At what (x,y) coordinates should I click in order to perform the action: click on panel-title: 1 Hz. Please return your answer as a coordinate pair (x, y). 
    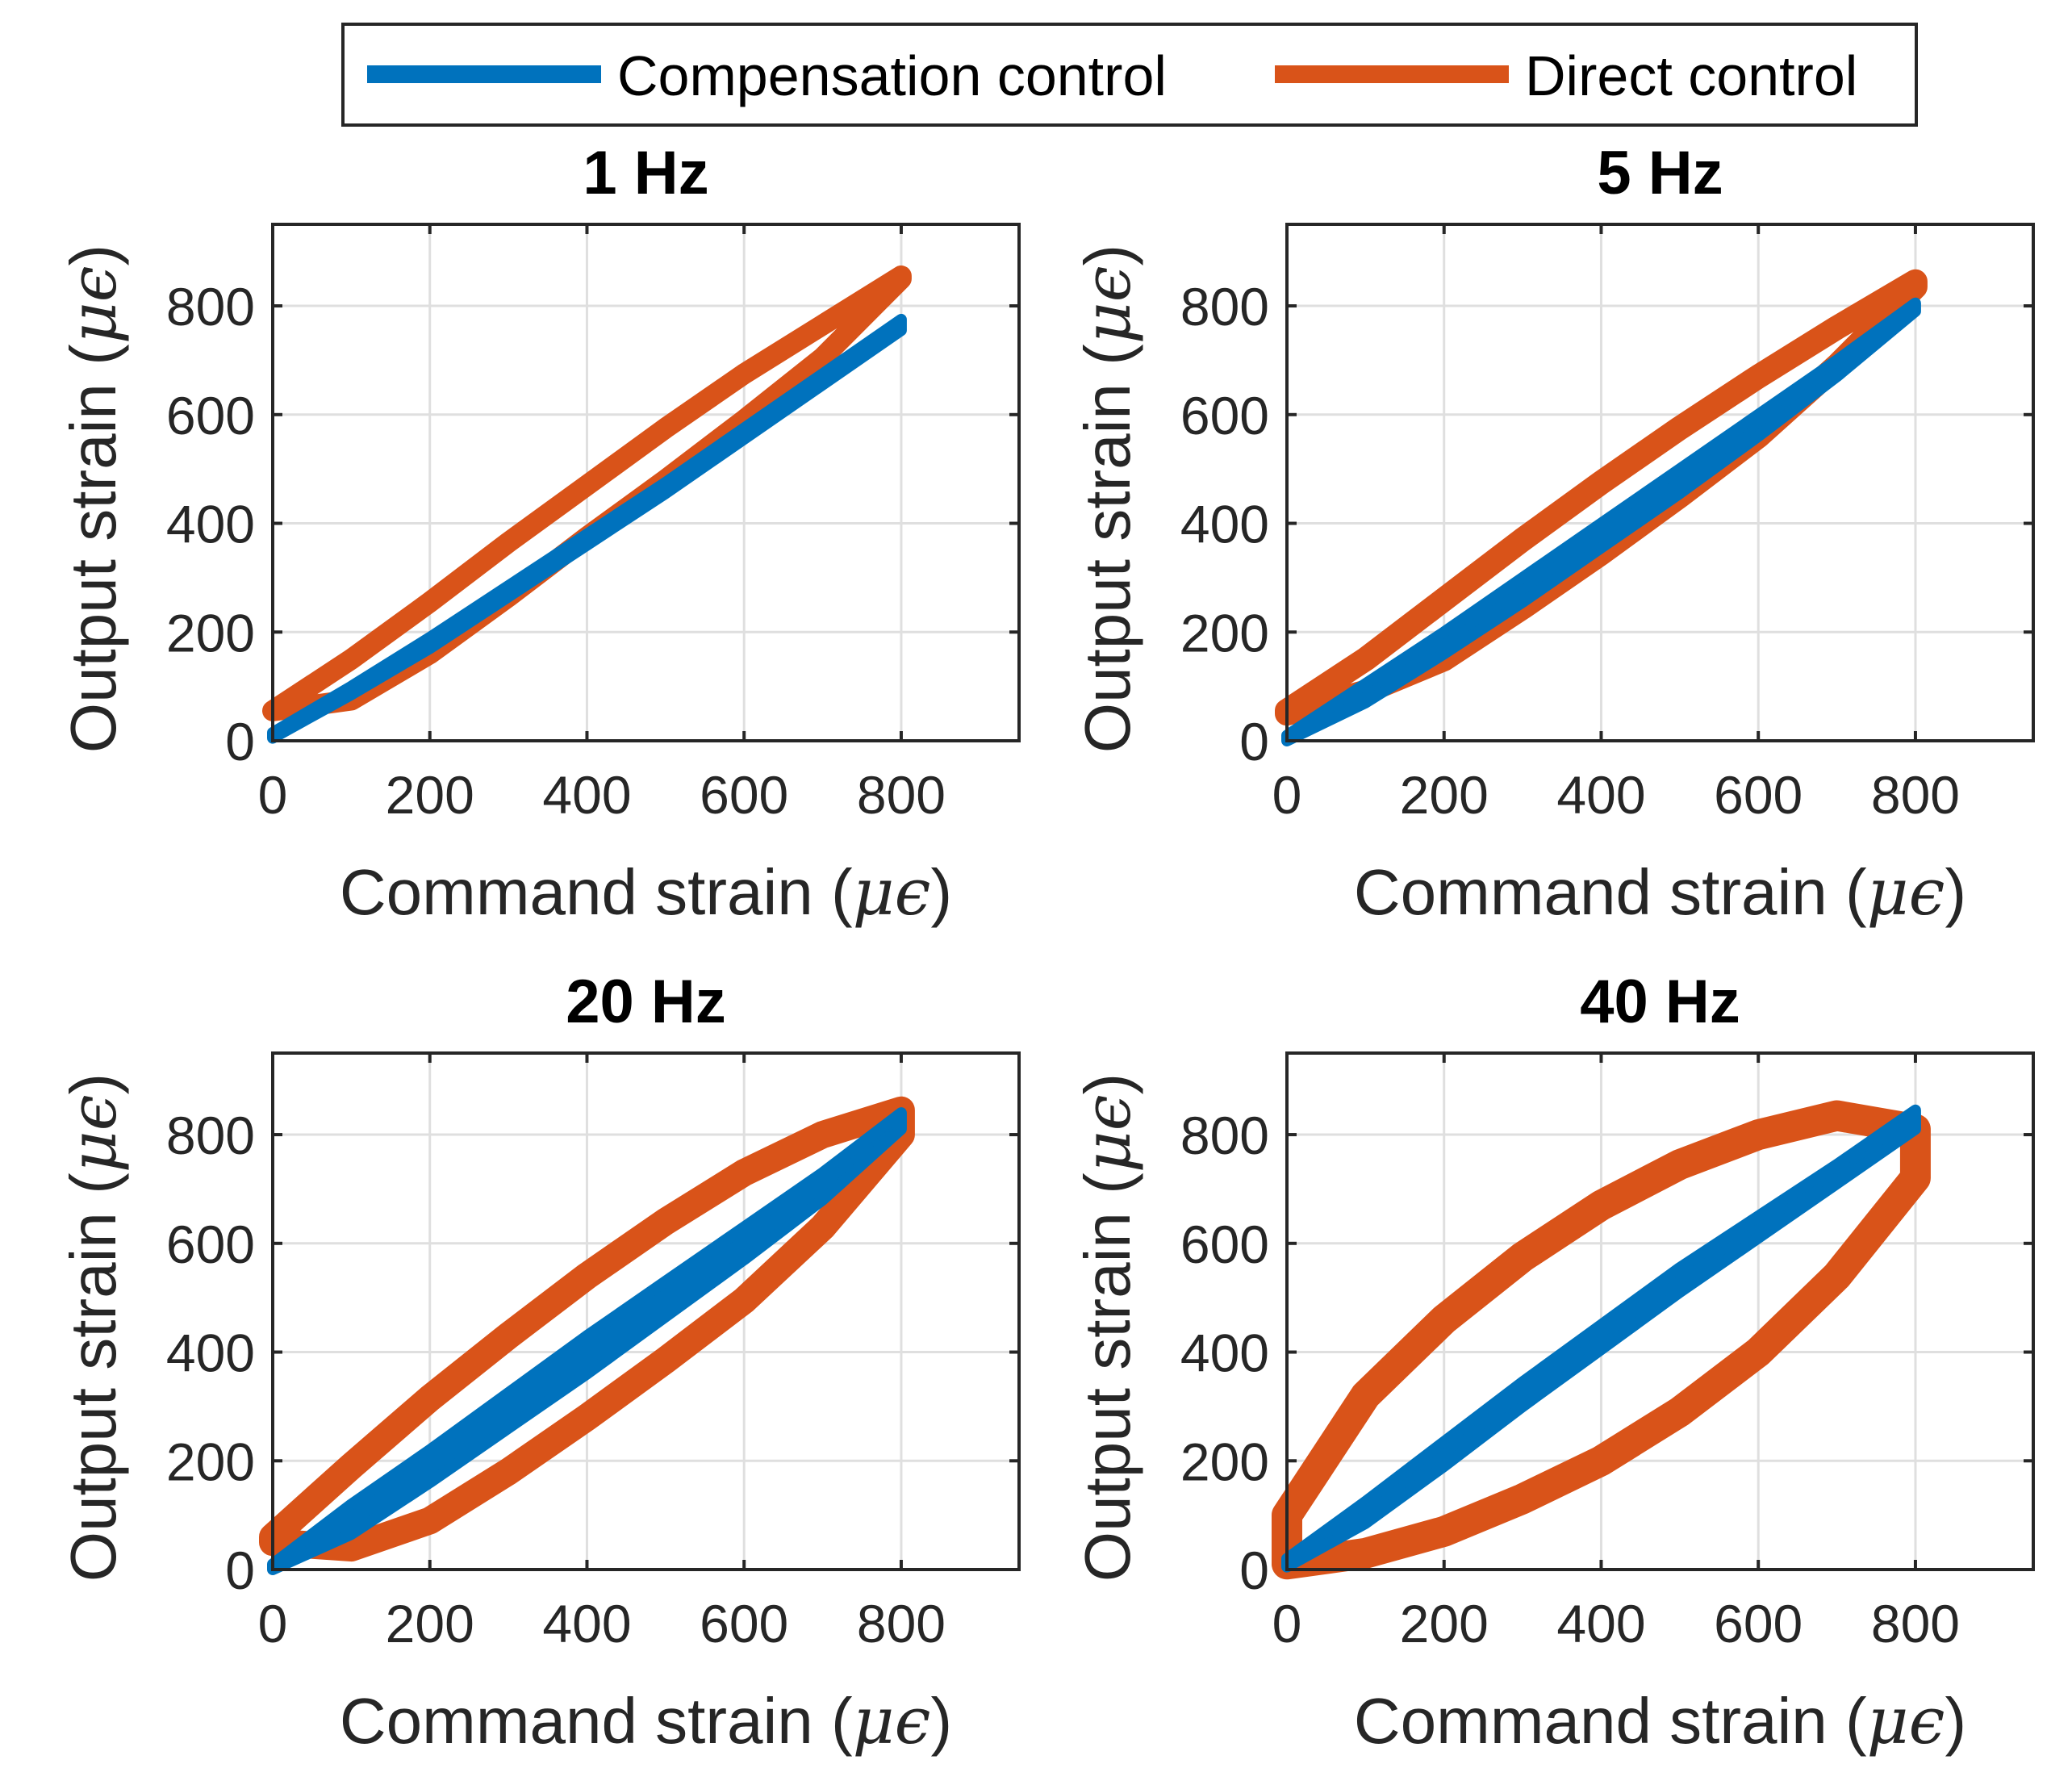
    Looking at the image, I should click on (645, 173).